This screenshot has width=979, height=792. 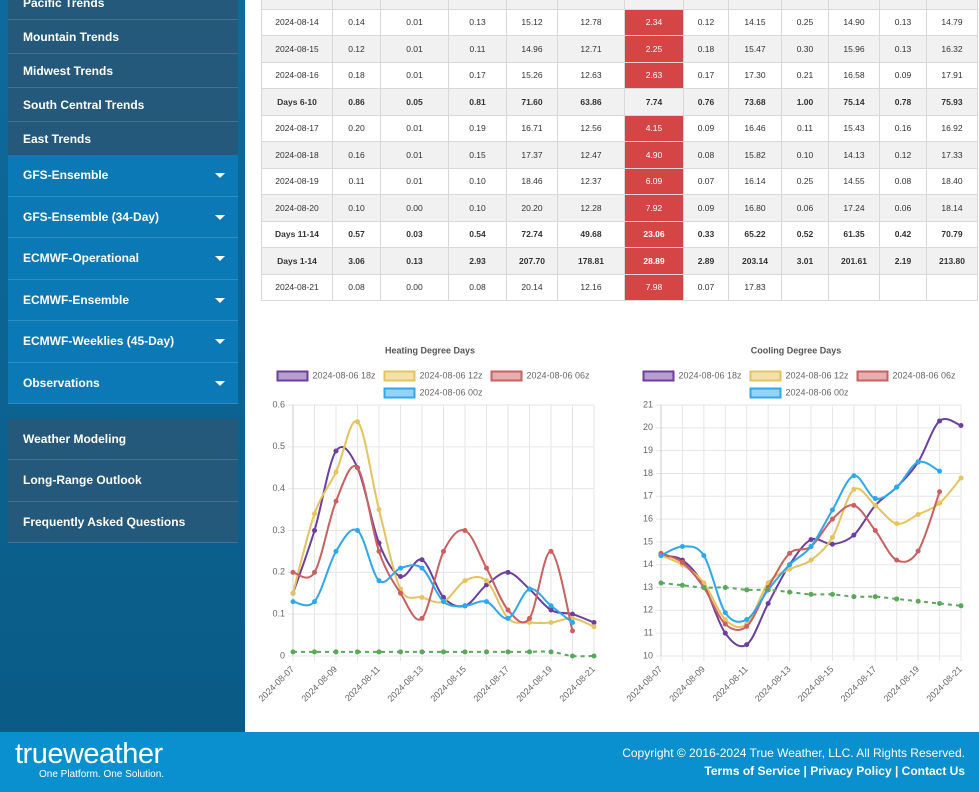 I want to click on menu-item: ECMWF-Weeklies (45-Day), so click(x=123, y=342).